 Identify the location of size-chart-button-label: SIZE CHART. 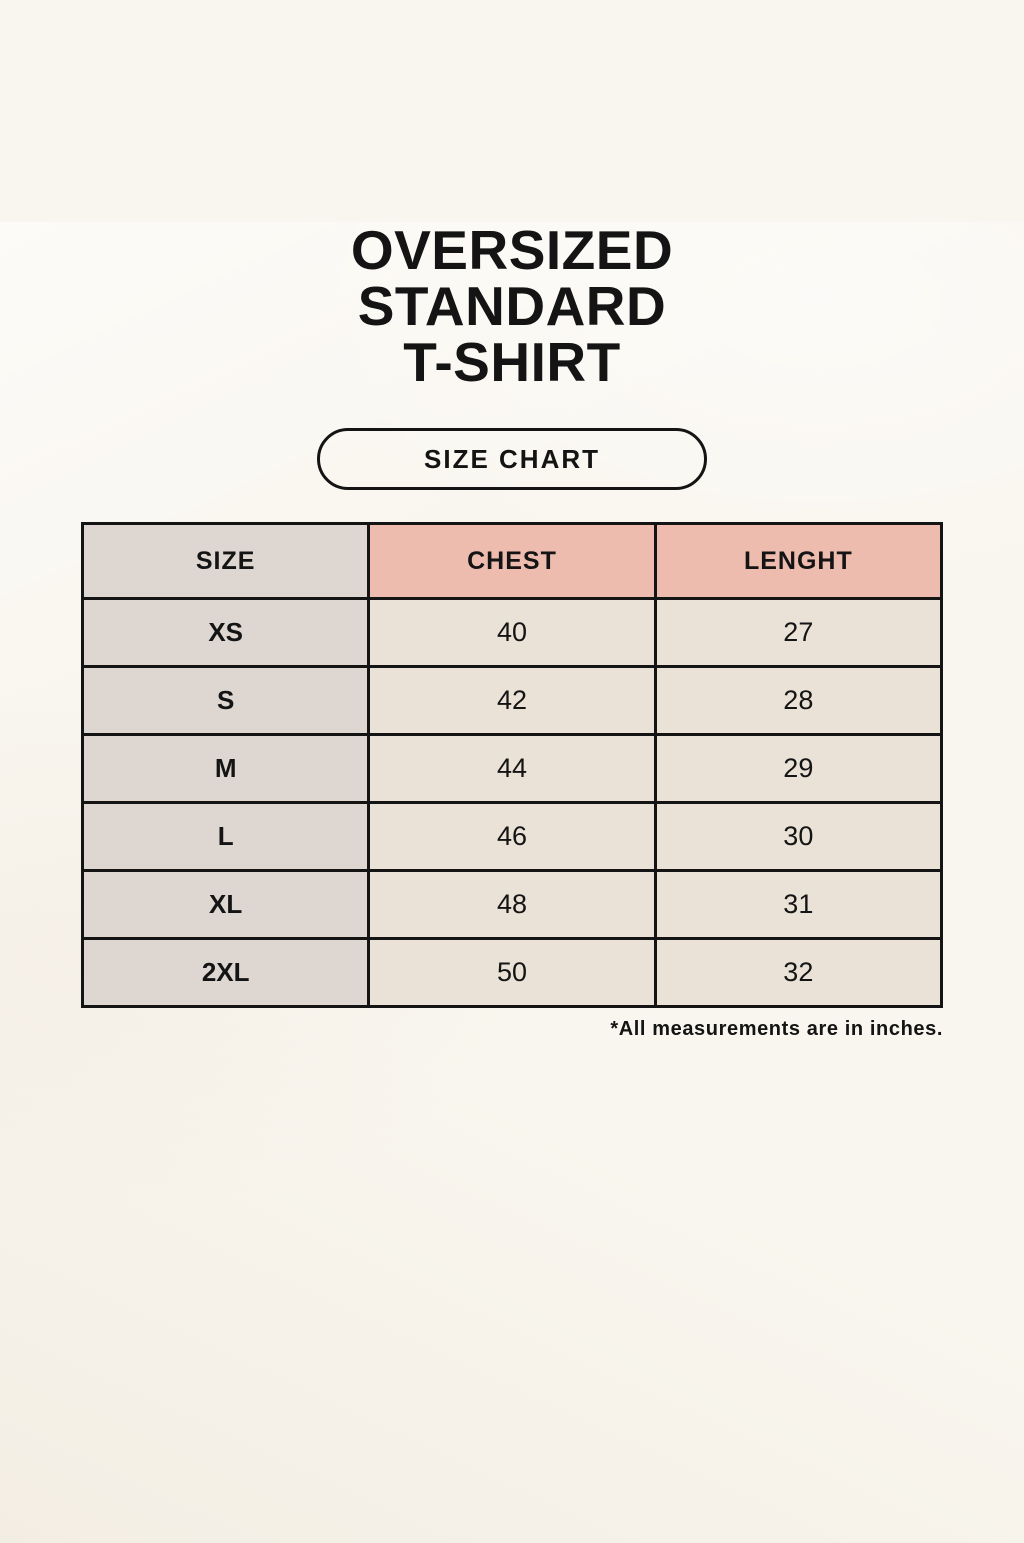
(512, 458).